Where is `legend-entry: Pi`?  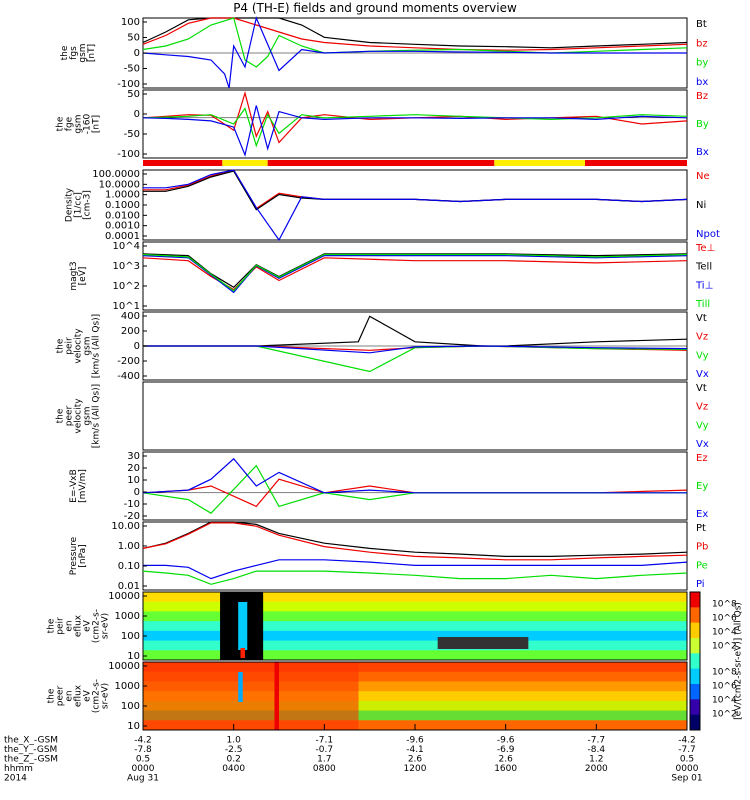 legend-entry: Pi is located at coordinates (700, 584).